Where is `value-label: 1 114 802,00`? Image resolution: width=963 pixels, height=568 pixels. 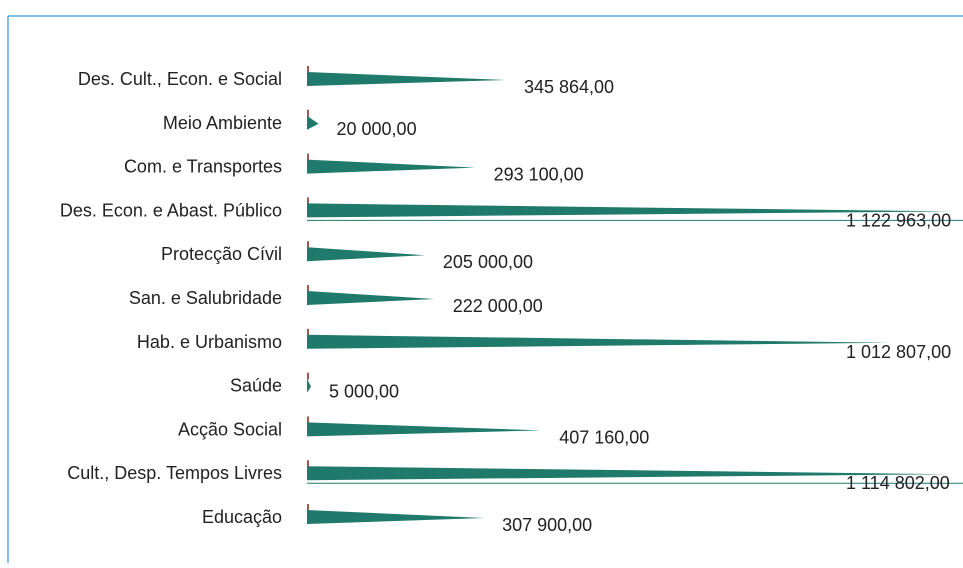
value-label: 1 114 802,00 is located at coordinates (898, 483).